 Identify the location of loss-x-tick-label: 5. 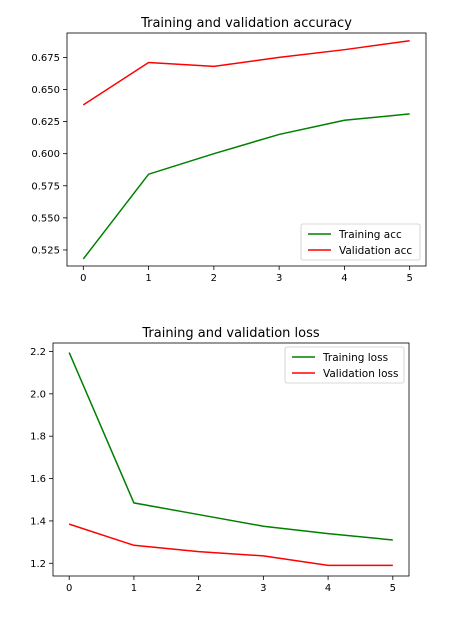
(393, 588).